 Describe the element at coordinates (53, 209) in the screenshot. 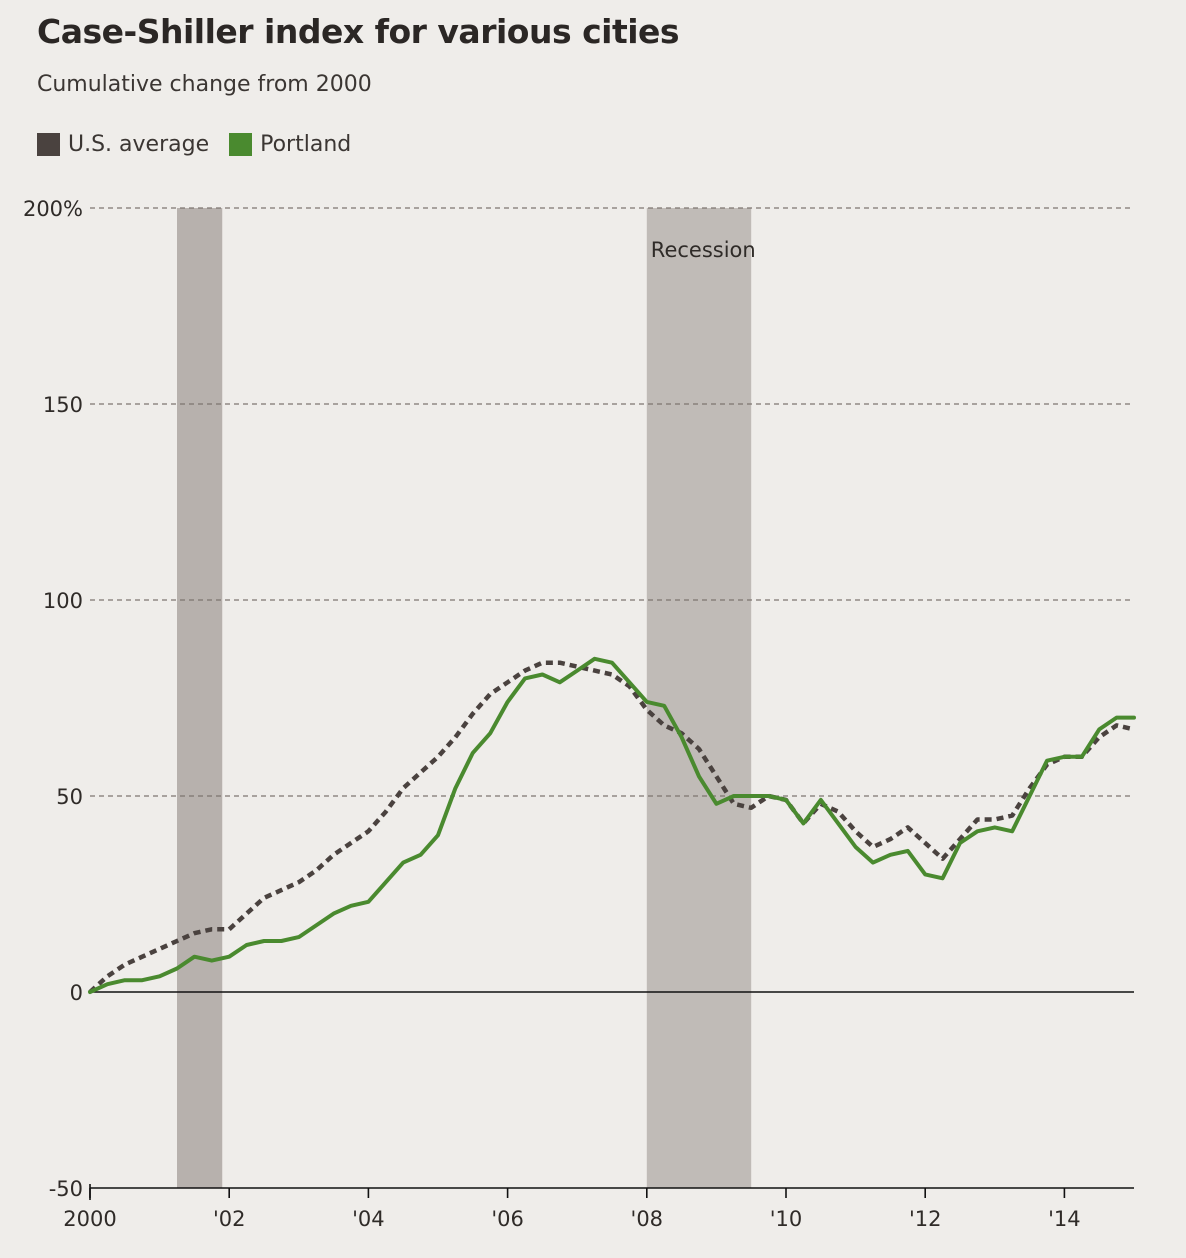

I see `y-tick-label: 200%` at that location.